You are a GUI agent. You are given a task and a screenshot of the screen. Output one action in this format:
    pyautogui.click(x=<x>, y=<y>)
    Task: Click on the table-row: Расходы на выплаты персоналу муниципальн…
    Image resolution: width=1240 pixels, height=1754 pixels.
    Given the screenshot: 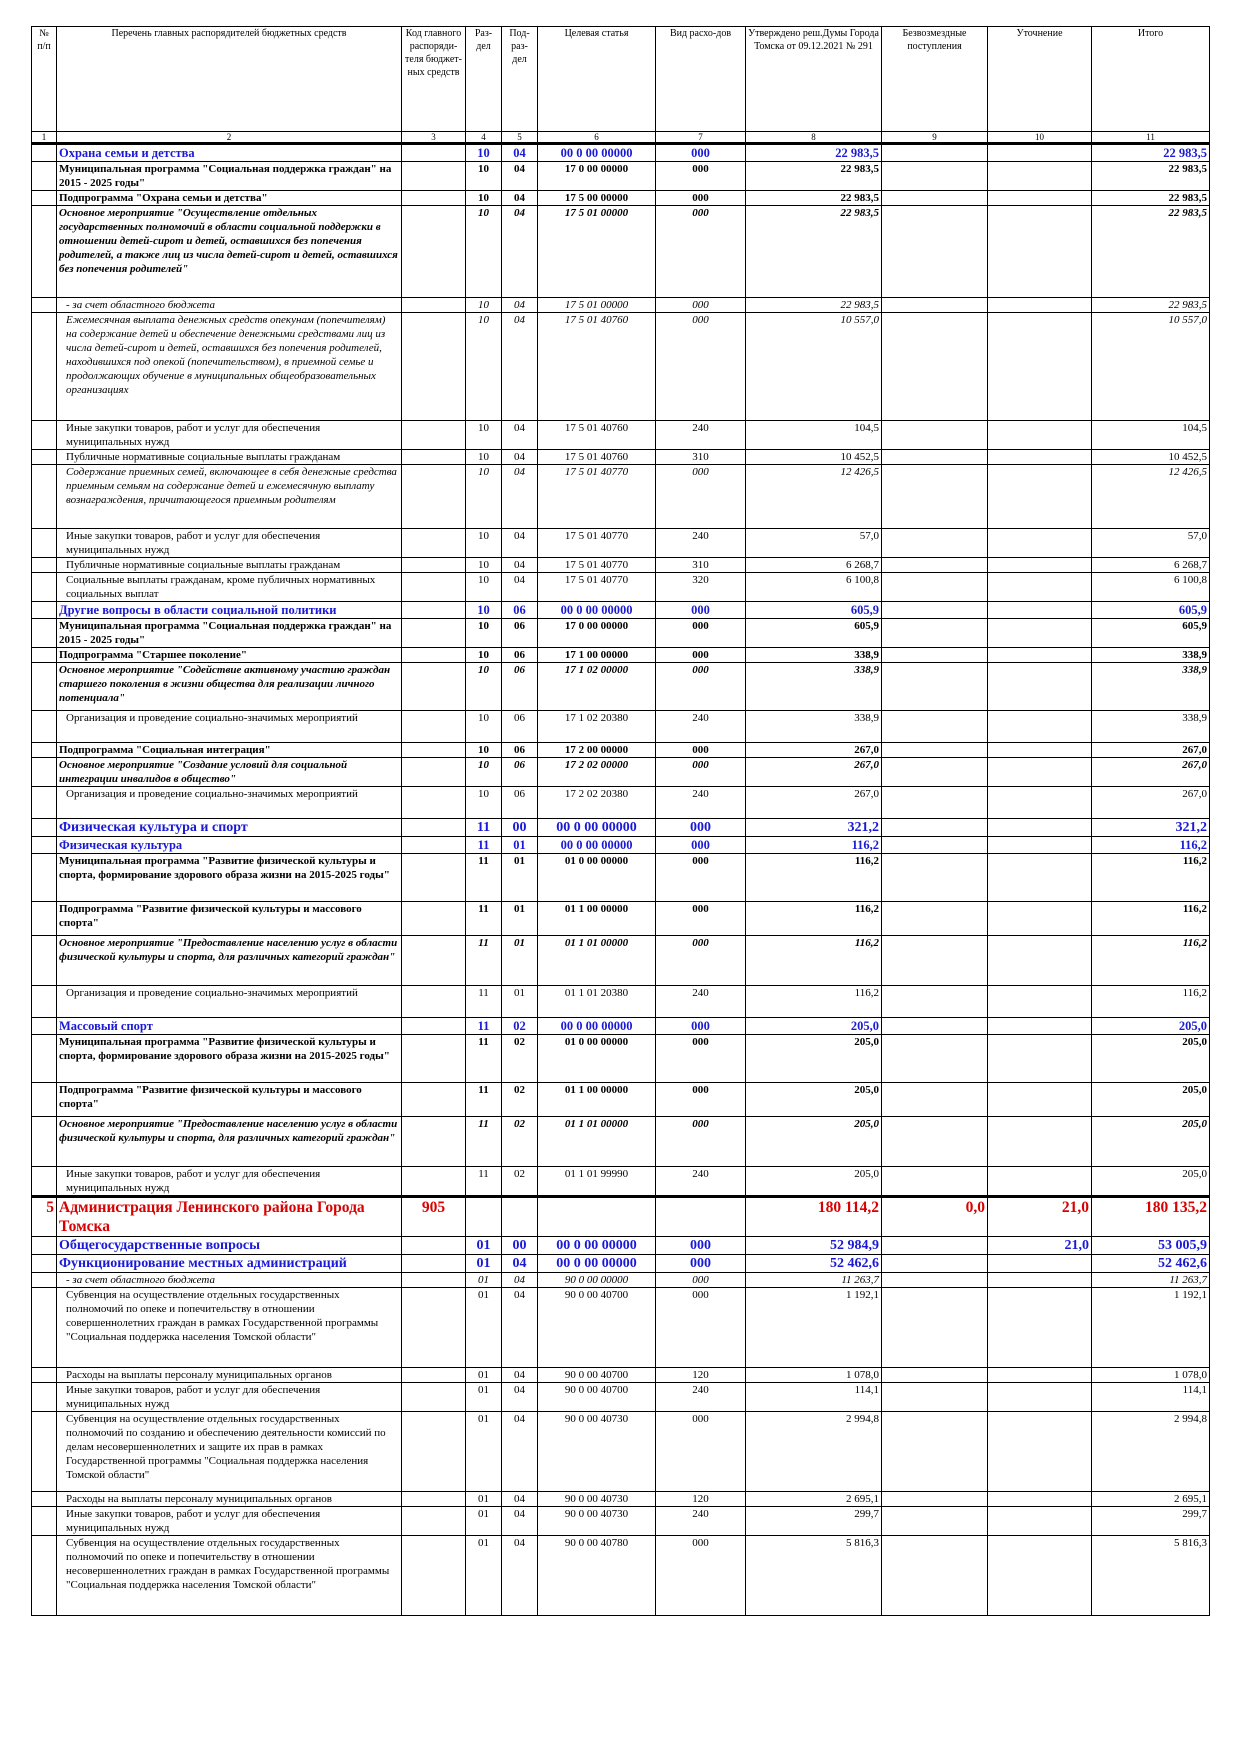 What is the action you would take?
    pyautogui.click(x=620, y=1375)
    